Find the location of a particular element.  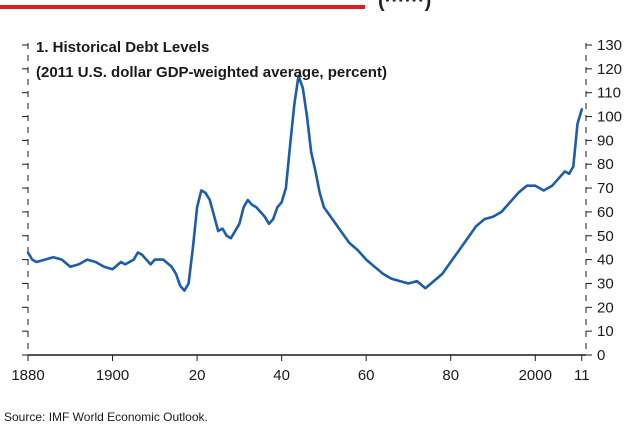

header-red-rule is located at coordinates (182, 7).